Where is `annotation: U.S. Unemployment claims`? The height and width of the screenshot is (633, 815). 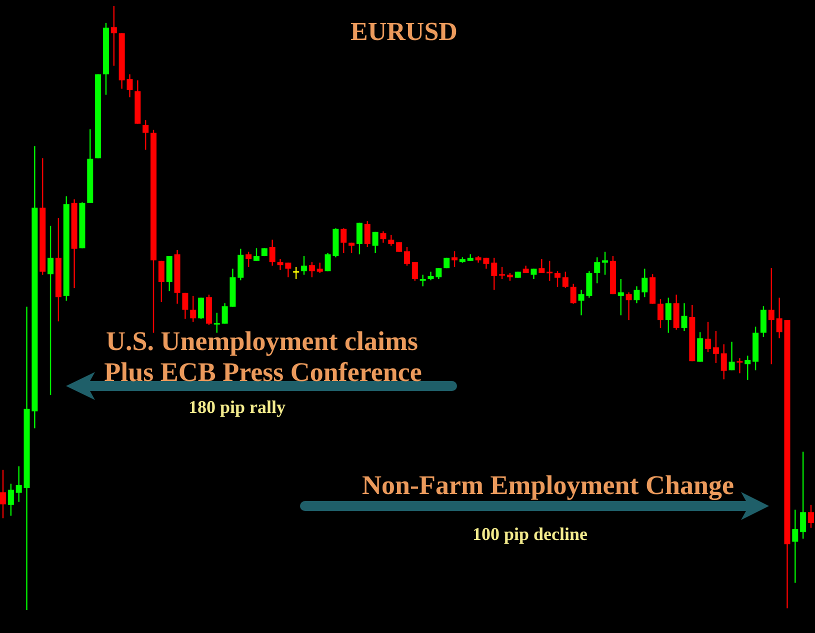 annotation: U.S. Unemployment claims is located at coordinates (262, 341).